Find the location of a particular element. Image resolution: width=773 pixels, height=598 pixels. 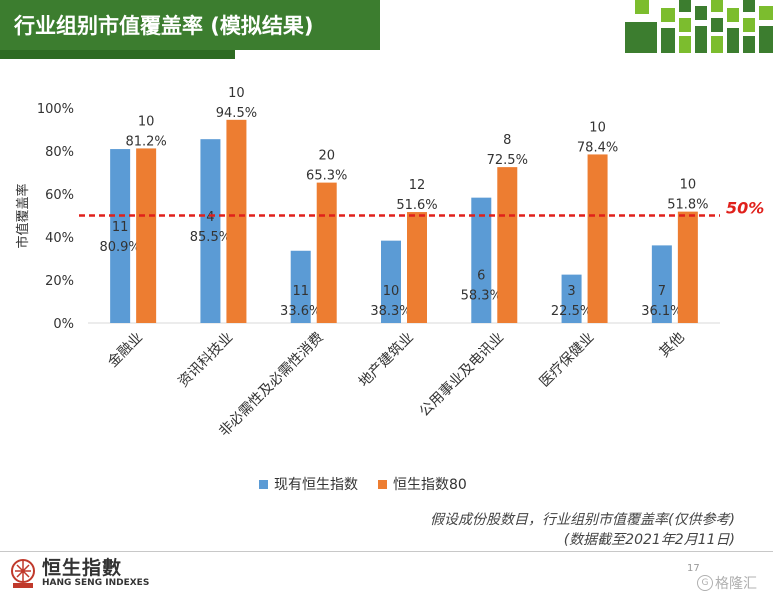

page-title: 行业组别市值覆盖率 (模拟结果) is located at coordinates (164, 26).